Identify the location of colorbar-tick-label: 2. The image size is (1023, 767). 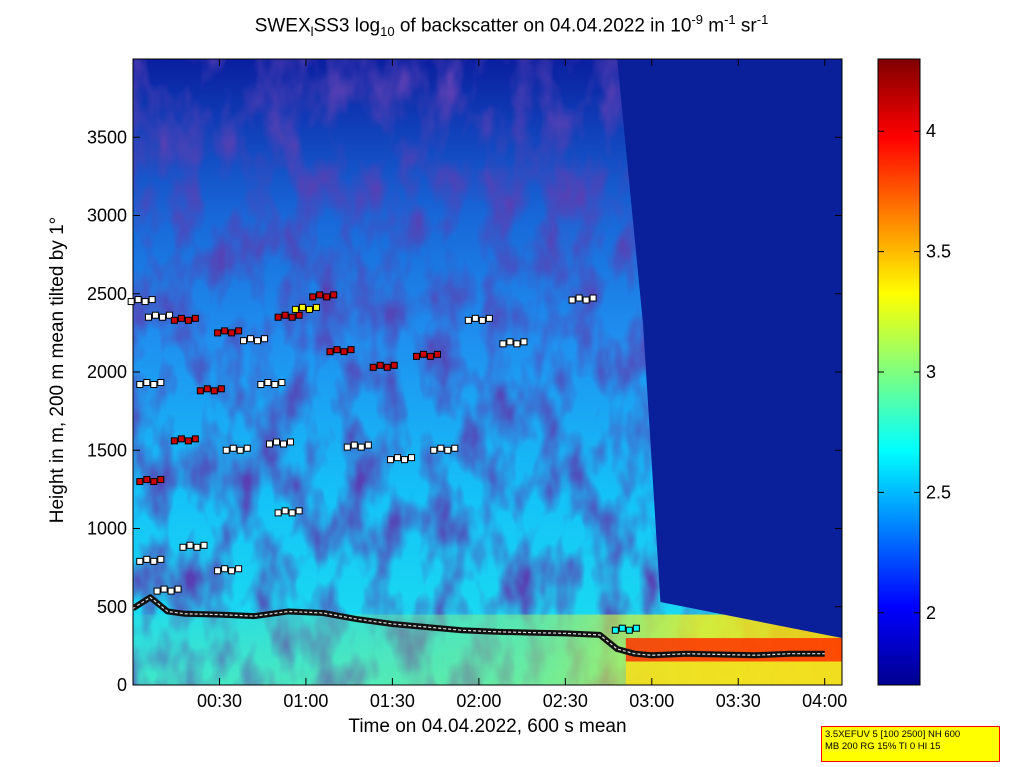
(931, 613).